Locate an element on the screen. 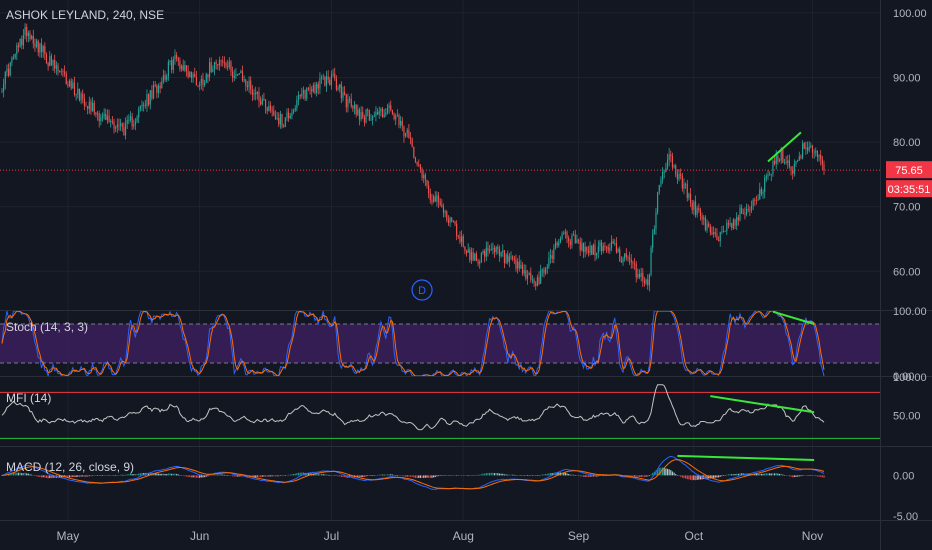  mfi-pane is located at coordinates (440, 411).